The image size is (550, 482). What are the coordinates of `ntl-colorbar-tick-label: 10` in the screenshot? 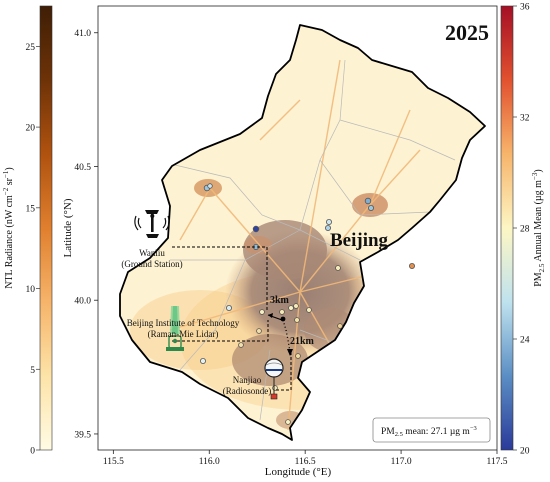 It's located at (31, 290).